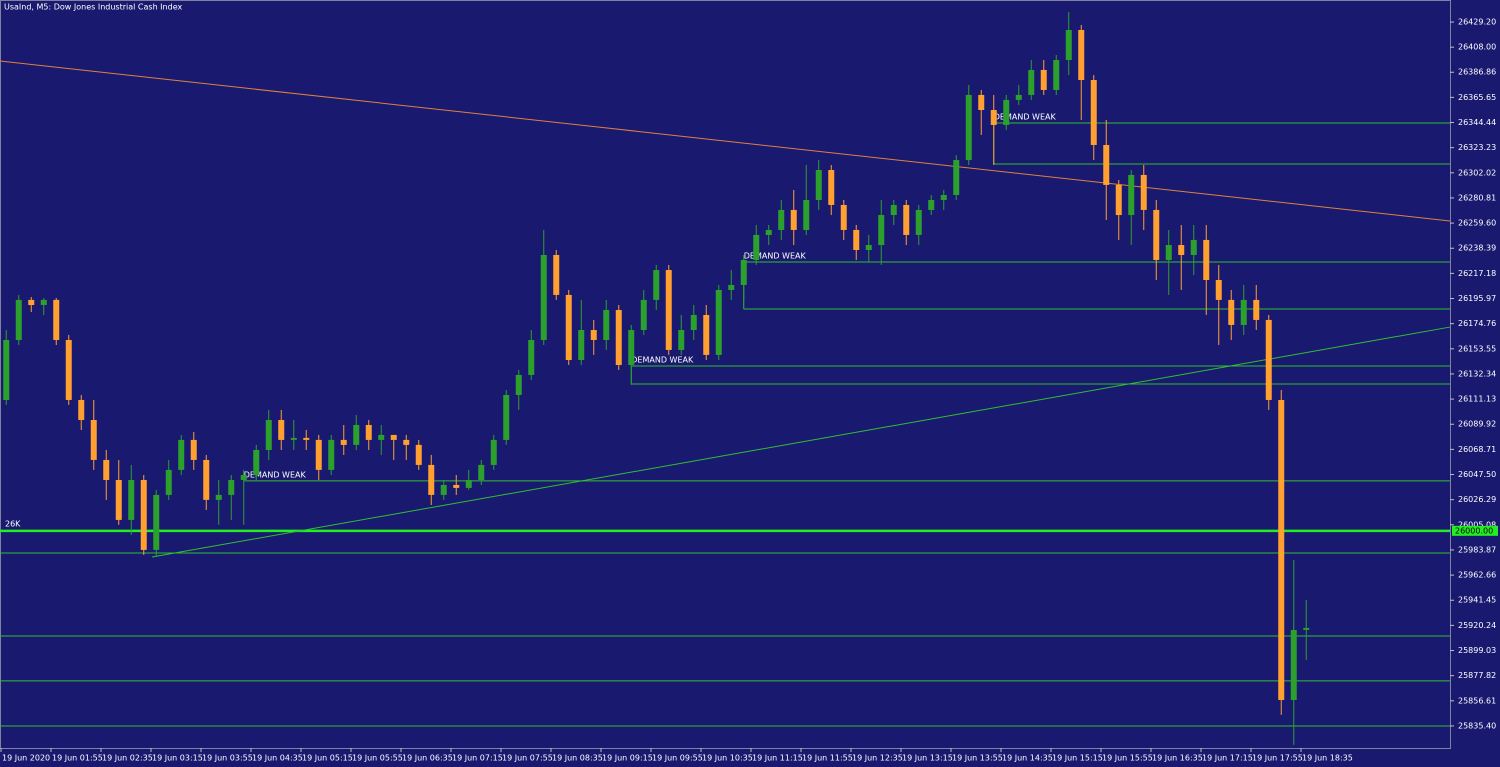 The width and height of the screenshot is (1500, 767). Describe the element at coordinates (1077, 758) in the screenshot. I see `x-tick-label: 19 Jun 15:15` at that location.